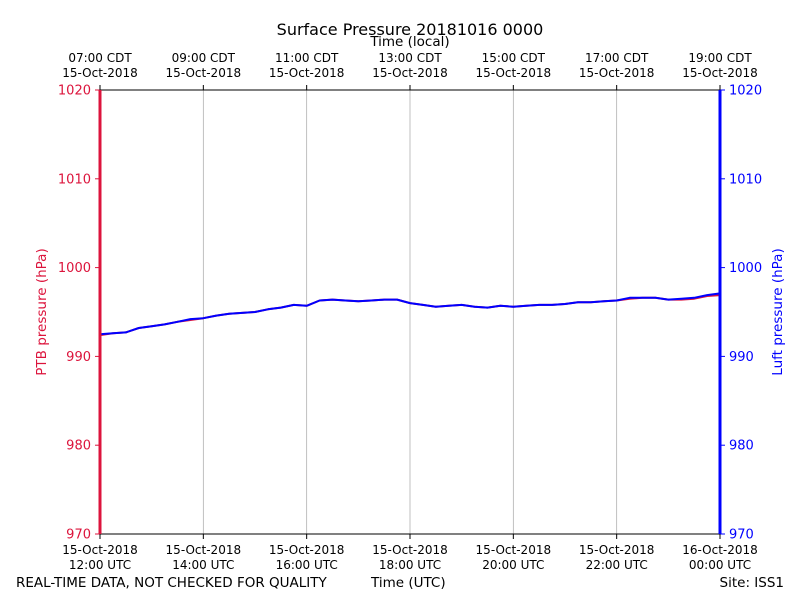  What do you see at coordinates (751, 583) in the screenshot?
I see `site-label: Site: ISS1` at bounding box center [751, 583].